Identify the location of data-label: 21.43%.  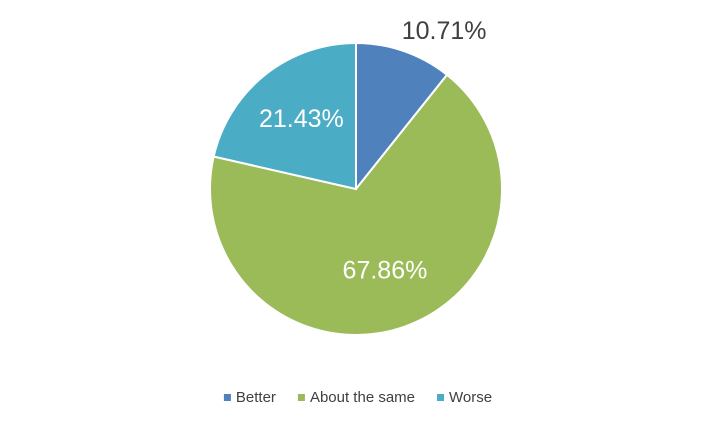
(301, 119).